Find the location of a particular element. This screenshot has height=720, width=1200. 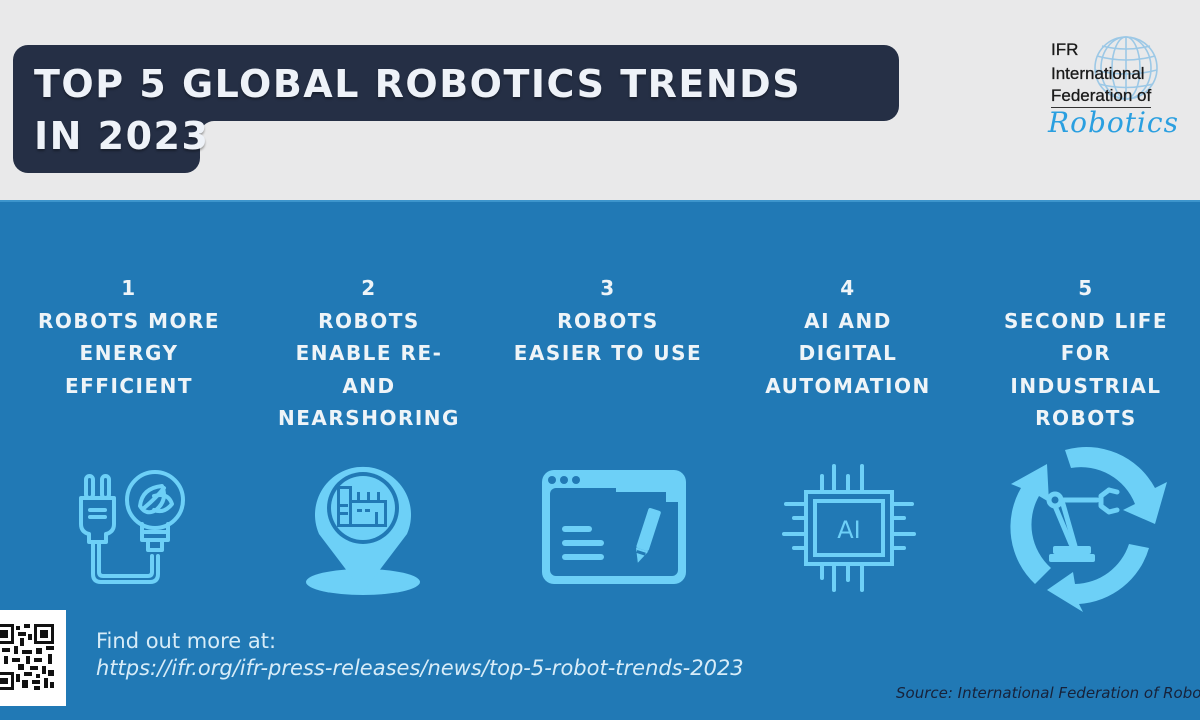

trend-label: ROBOTS MORE ENERGY EFFICIENT is located at coordinates (129, 353).